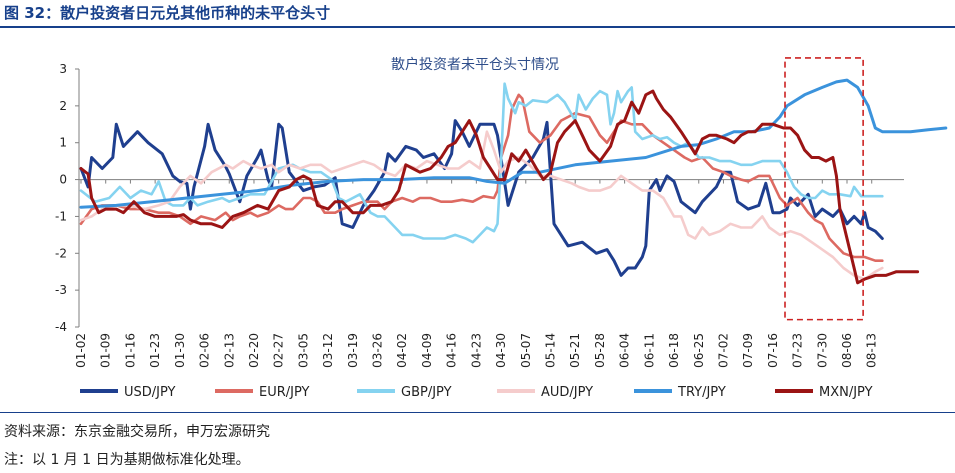  What do you see at coordinates (378, 350) in the screenshot?
I see `x-tick-label: 03-26` at bounding box center [378, 350].